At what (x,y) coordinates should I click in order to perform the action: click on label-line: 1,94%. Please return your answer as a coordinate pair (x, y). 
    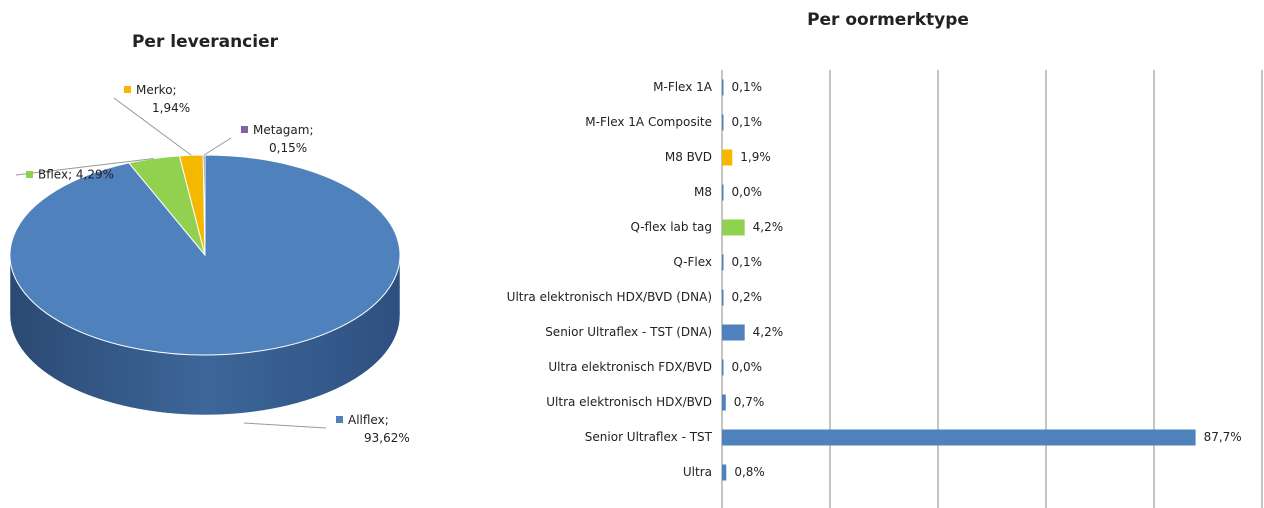
    Looking at the image, I should click on (171, 108).